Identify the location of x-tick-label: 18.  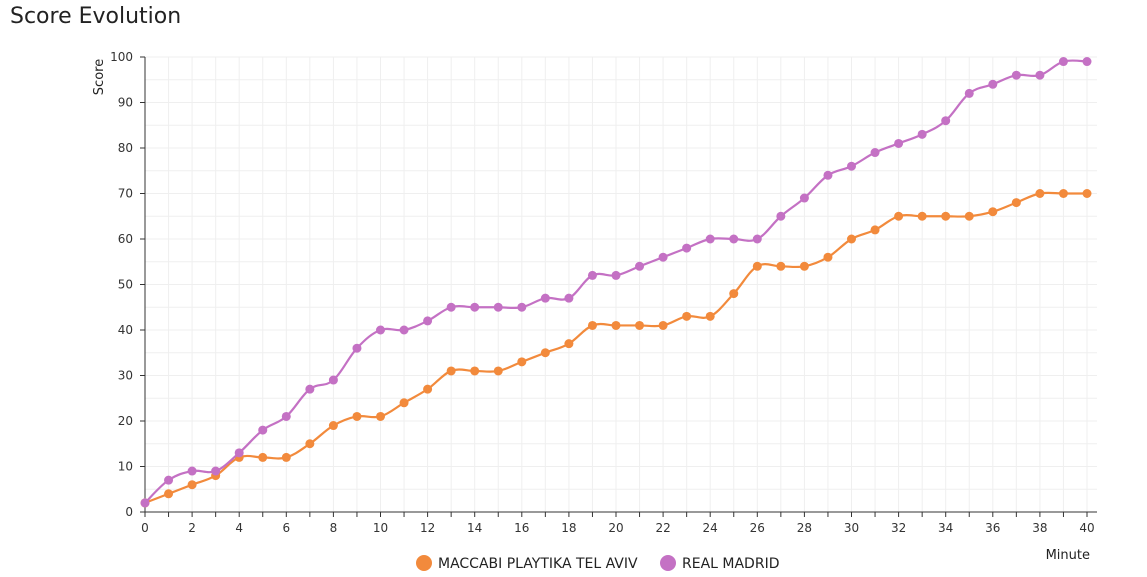
(568, 528).